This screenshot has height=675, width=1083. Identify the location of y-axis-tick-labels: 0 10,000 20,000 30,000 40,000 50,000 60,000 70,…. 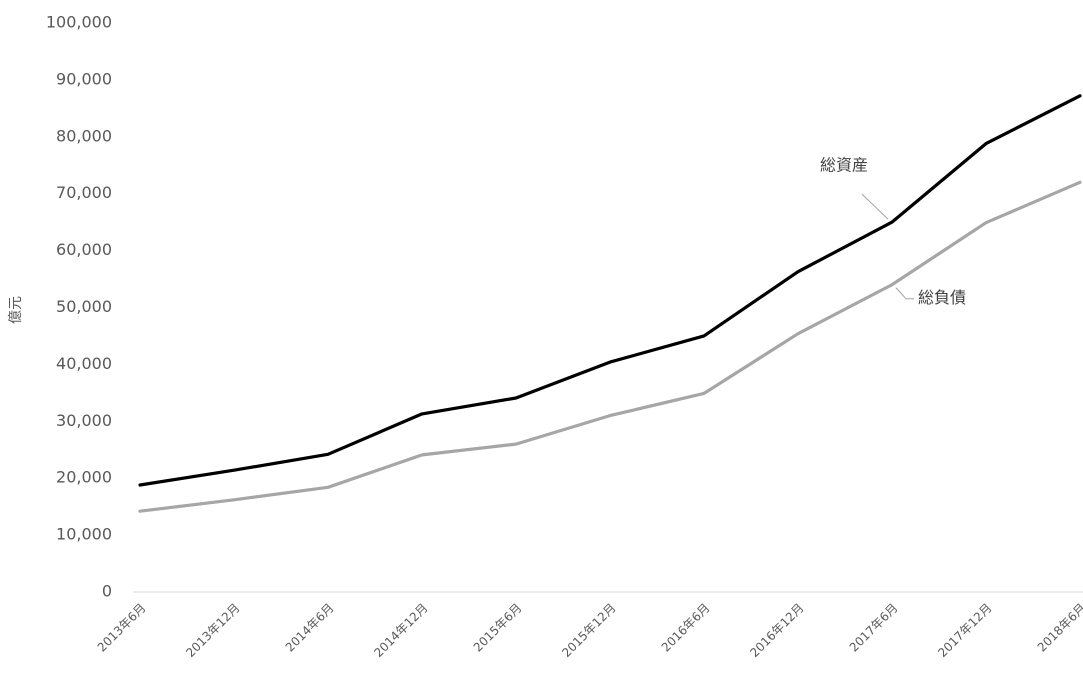
(79, 307).